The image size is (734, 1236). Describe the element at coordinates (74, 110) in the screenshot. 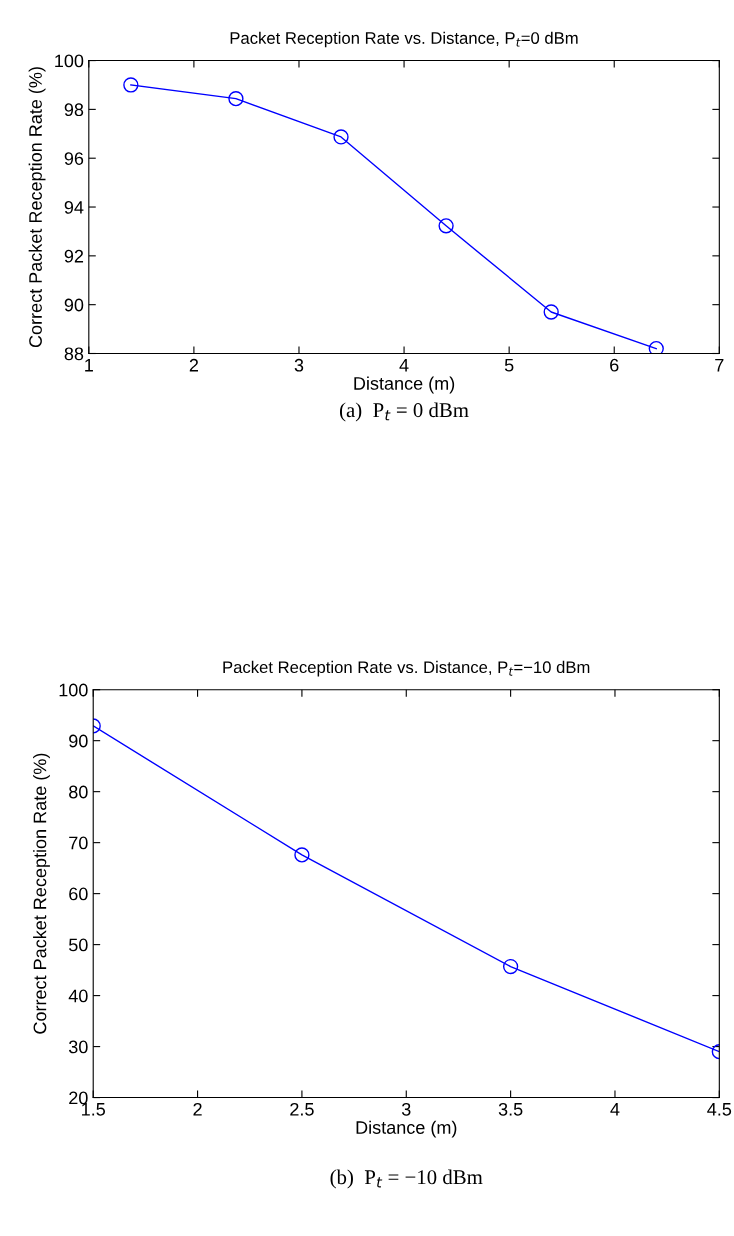

I see `y-tick-label: 98` at that location.